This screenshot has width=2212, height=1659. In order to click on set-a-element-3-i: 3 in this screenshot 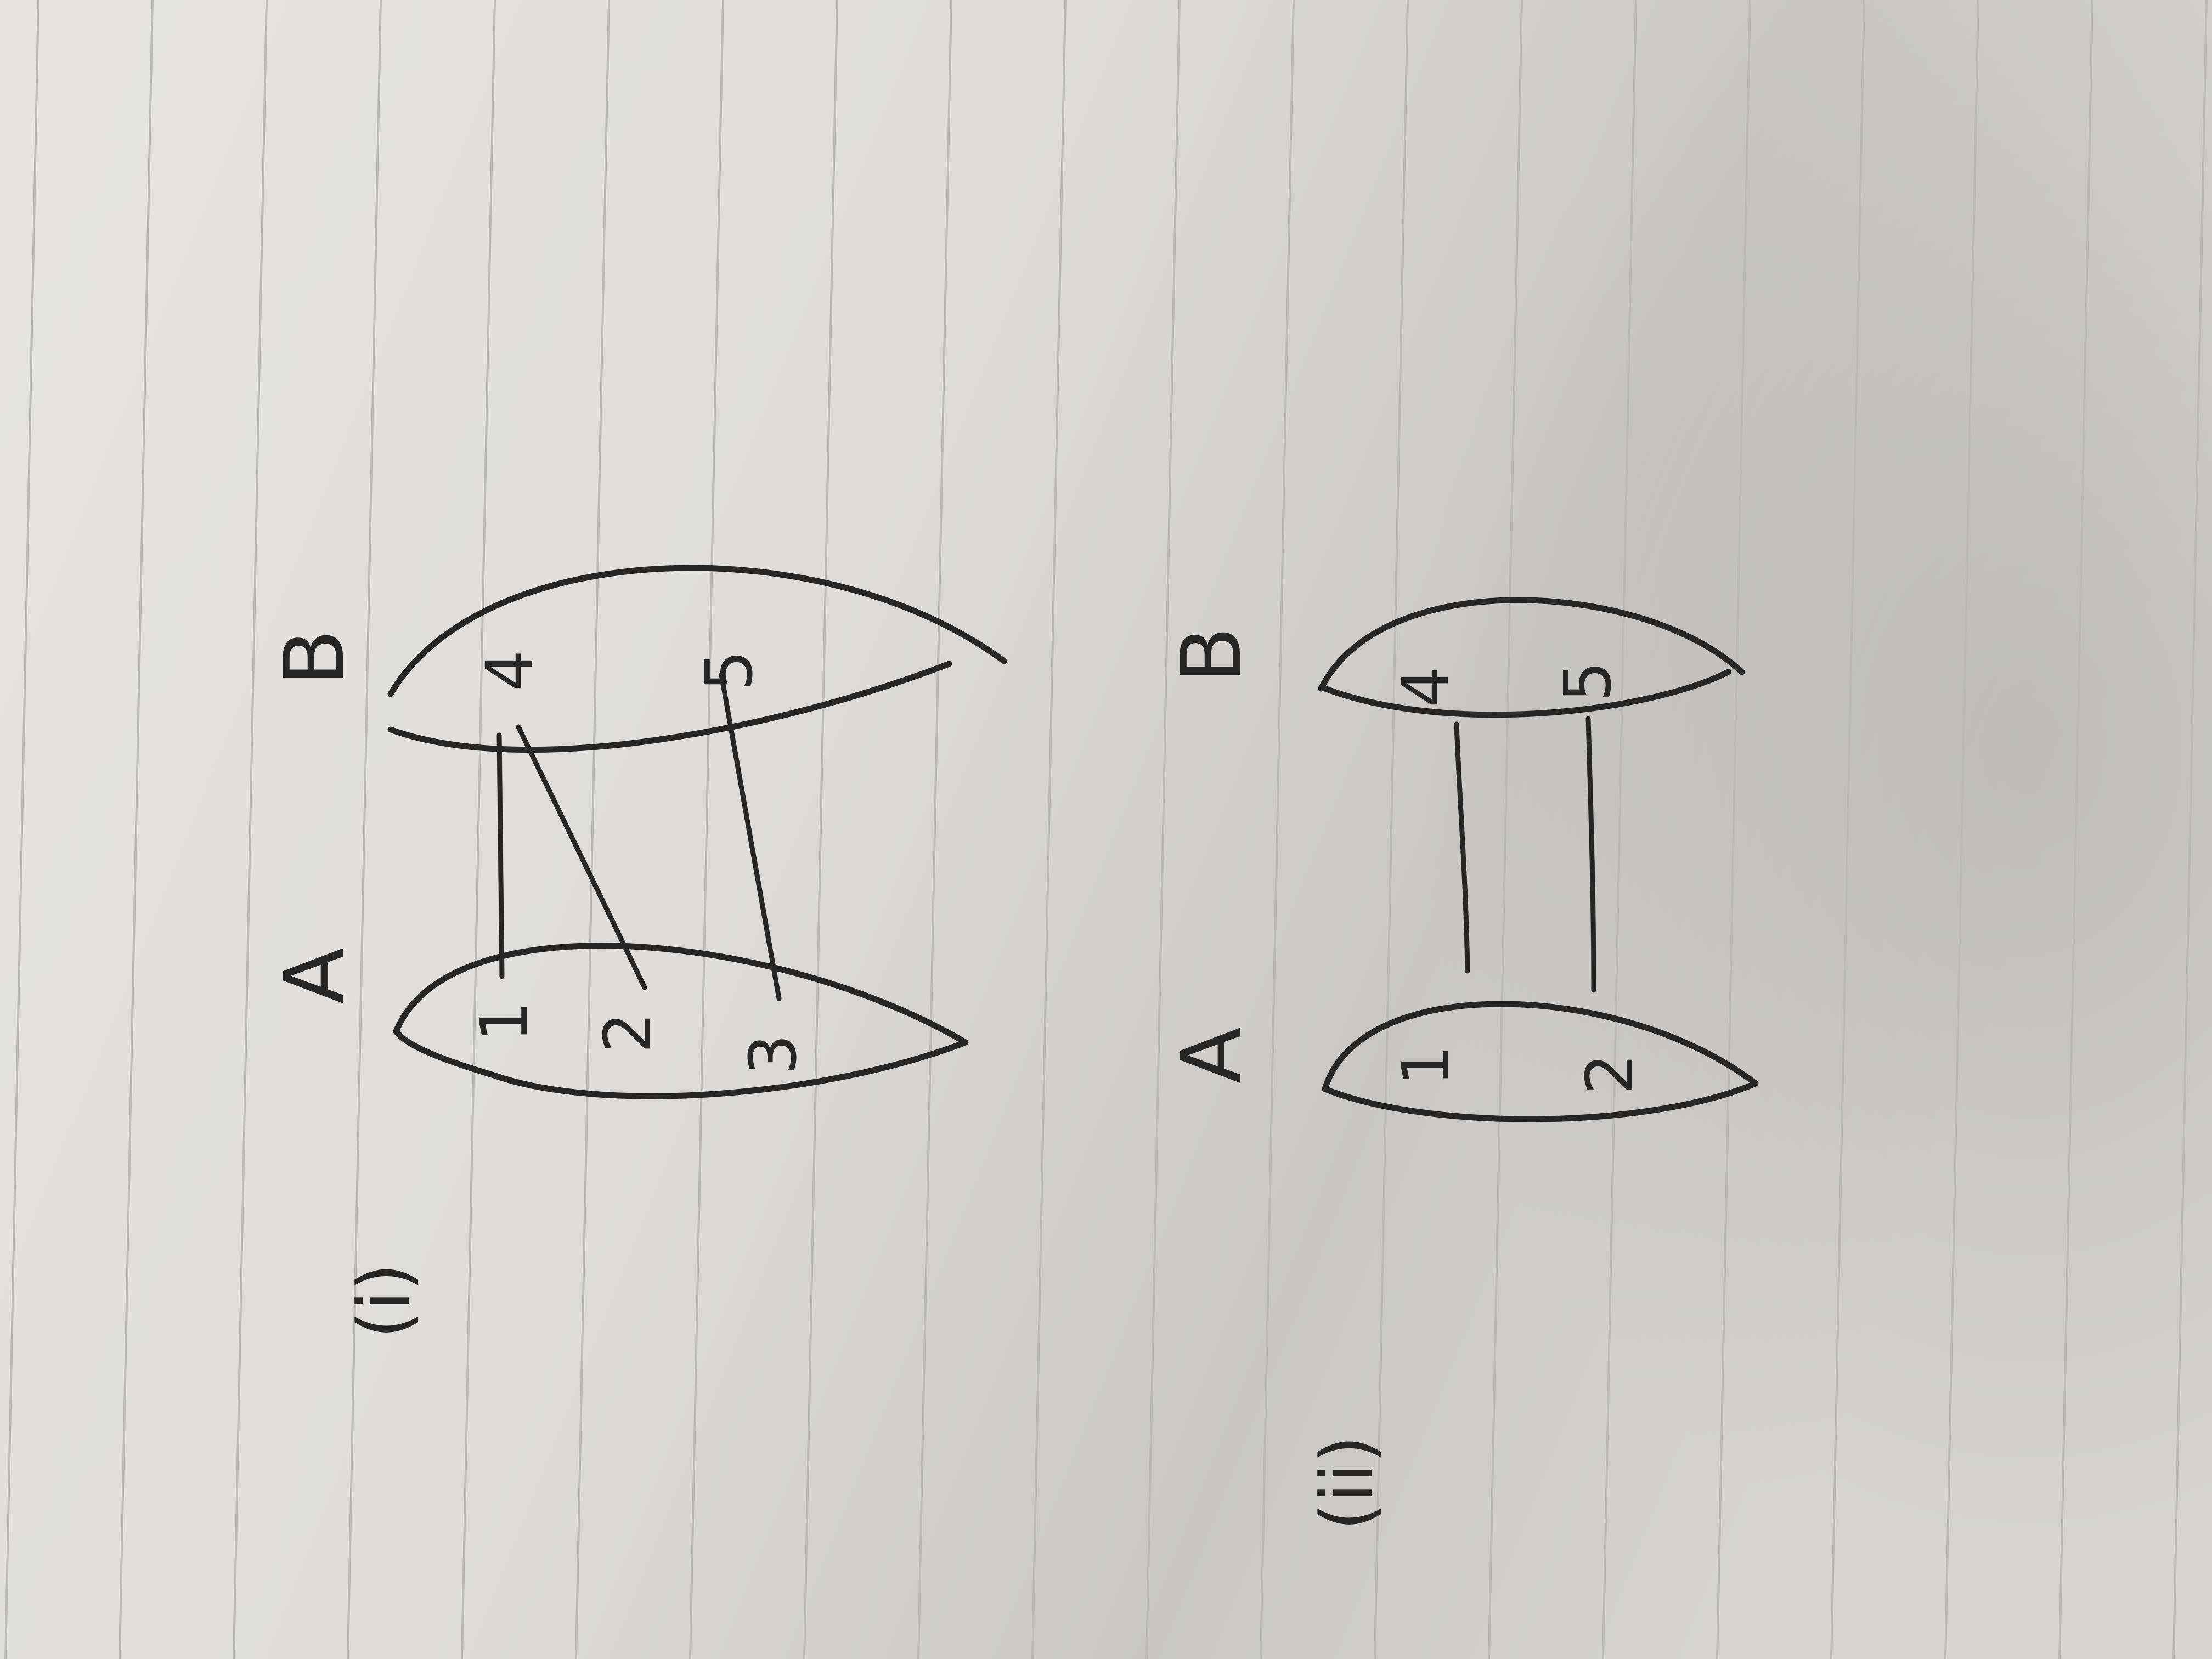, I will do `click(773, 1054)`.